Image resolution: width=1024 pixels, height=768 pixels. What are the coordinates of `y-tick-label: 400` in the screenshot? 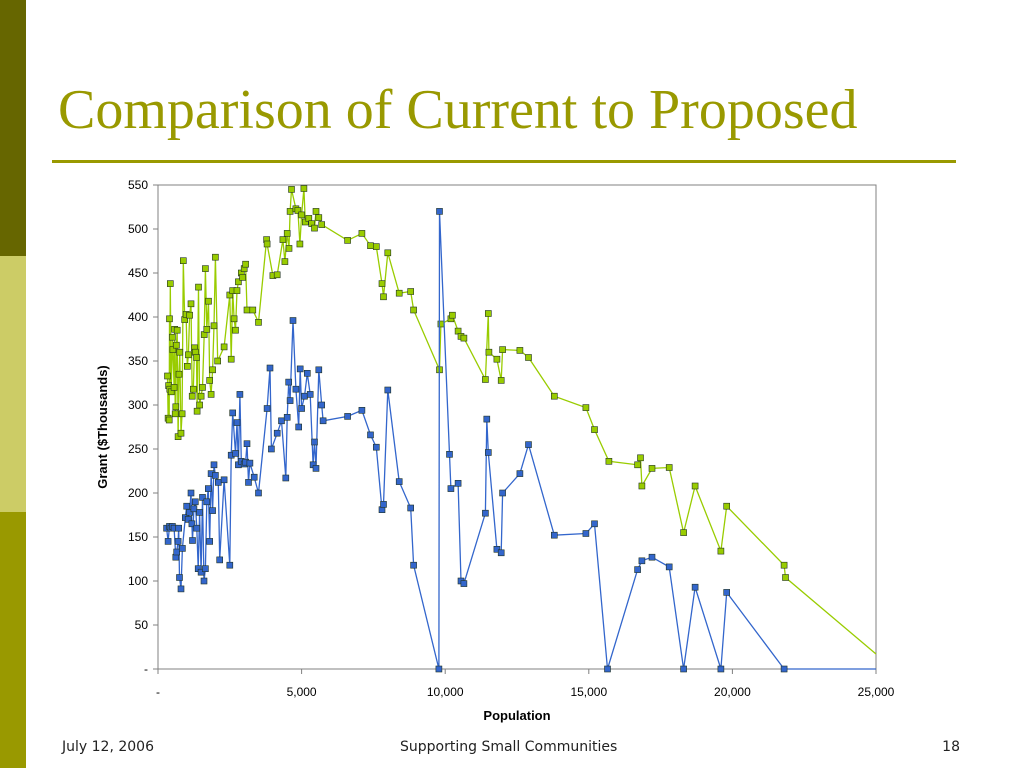 It's located at (138, 317).